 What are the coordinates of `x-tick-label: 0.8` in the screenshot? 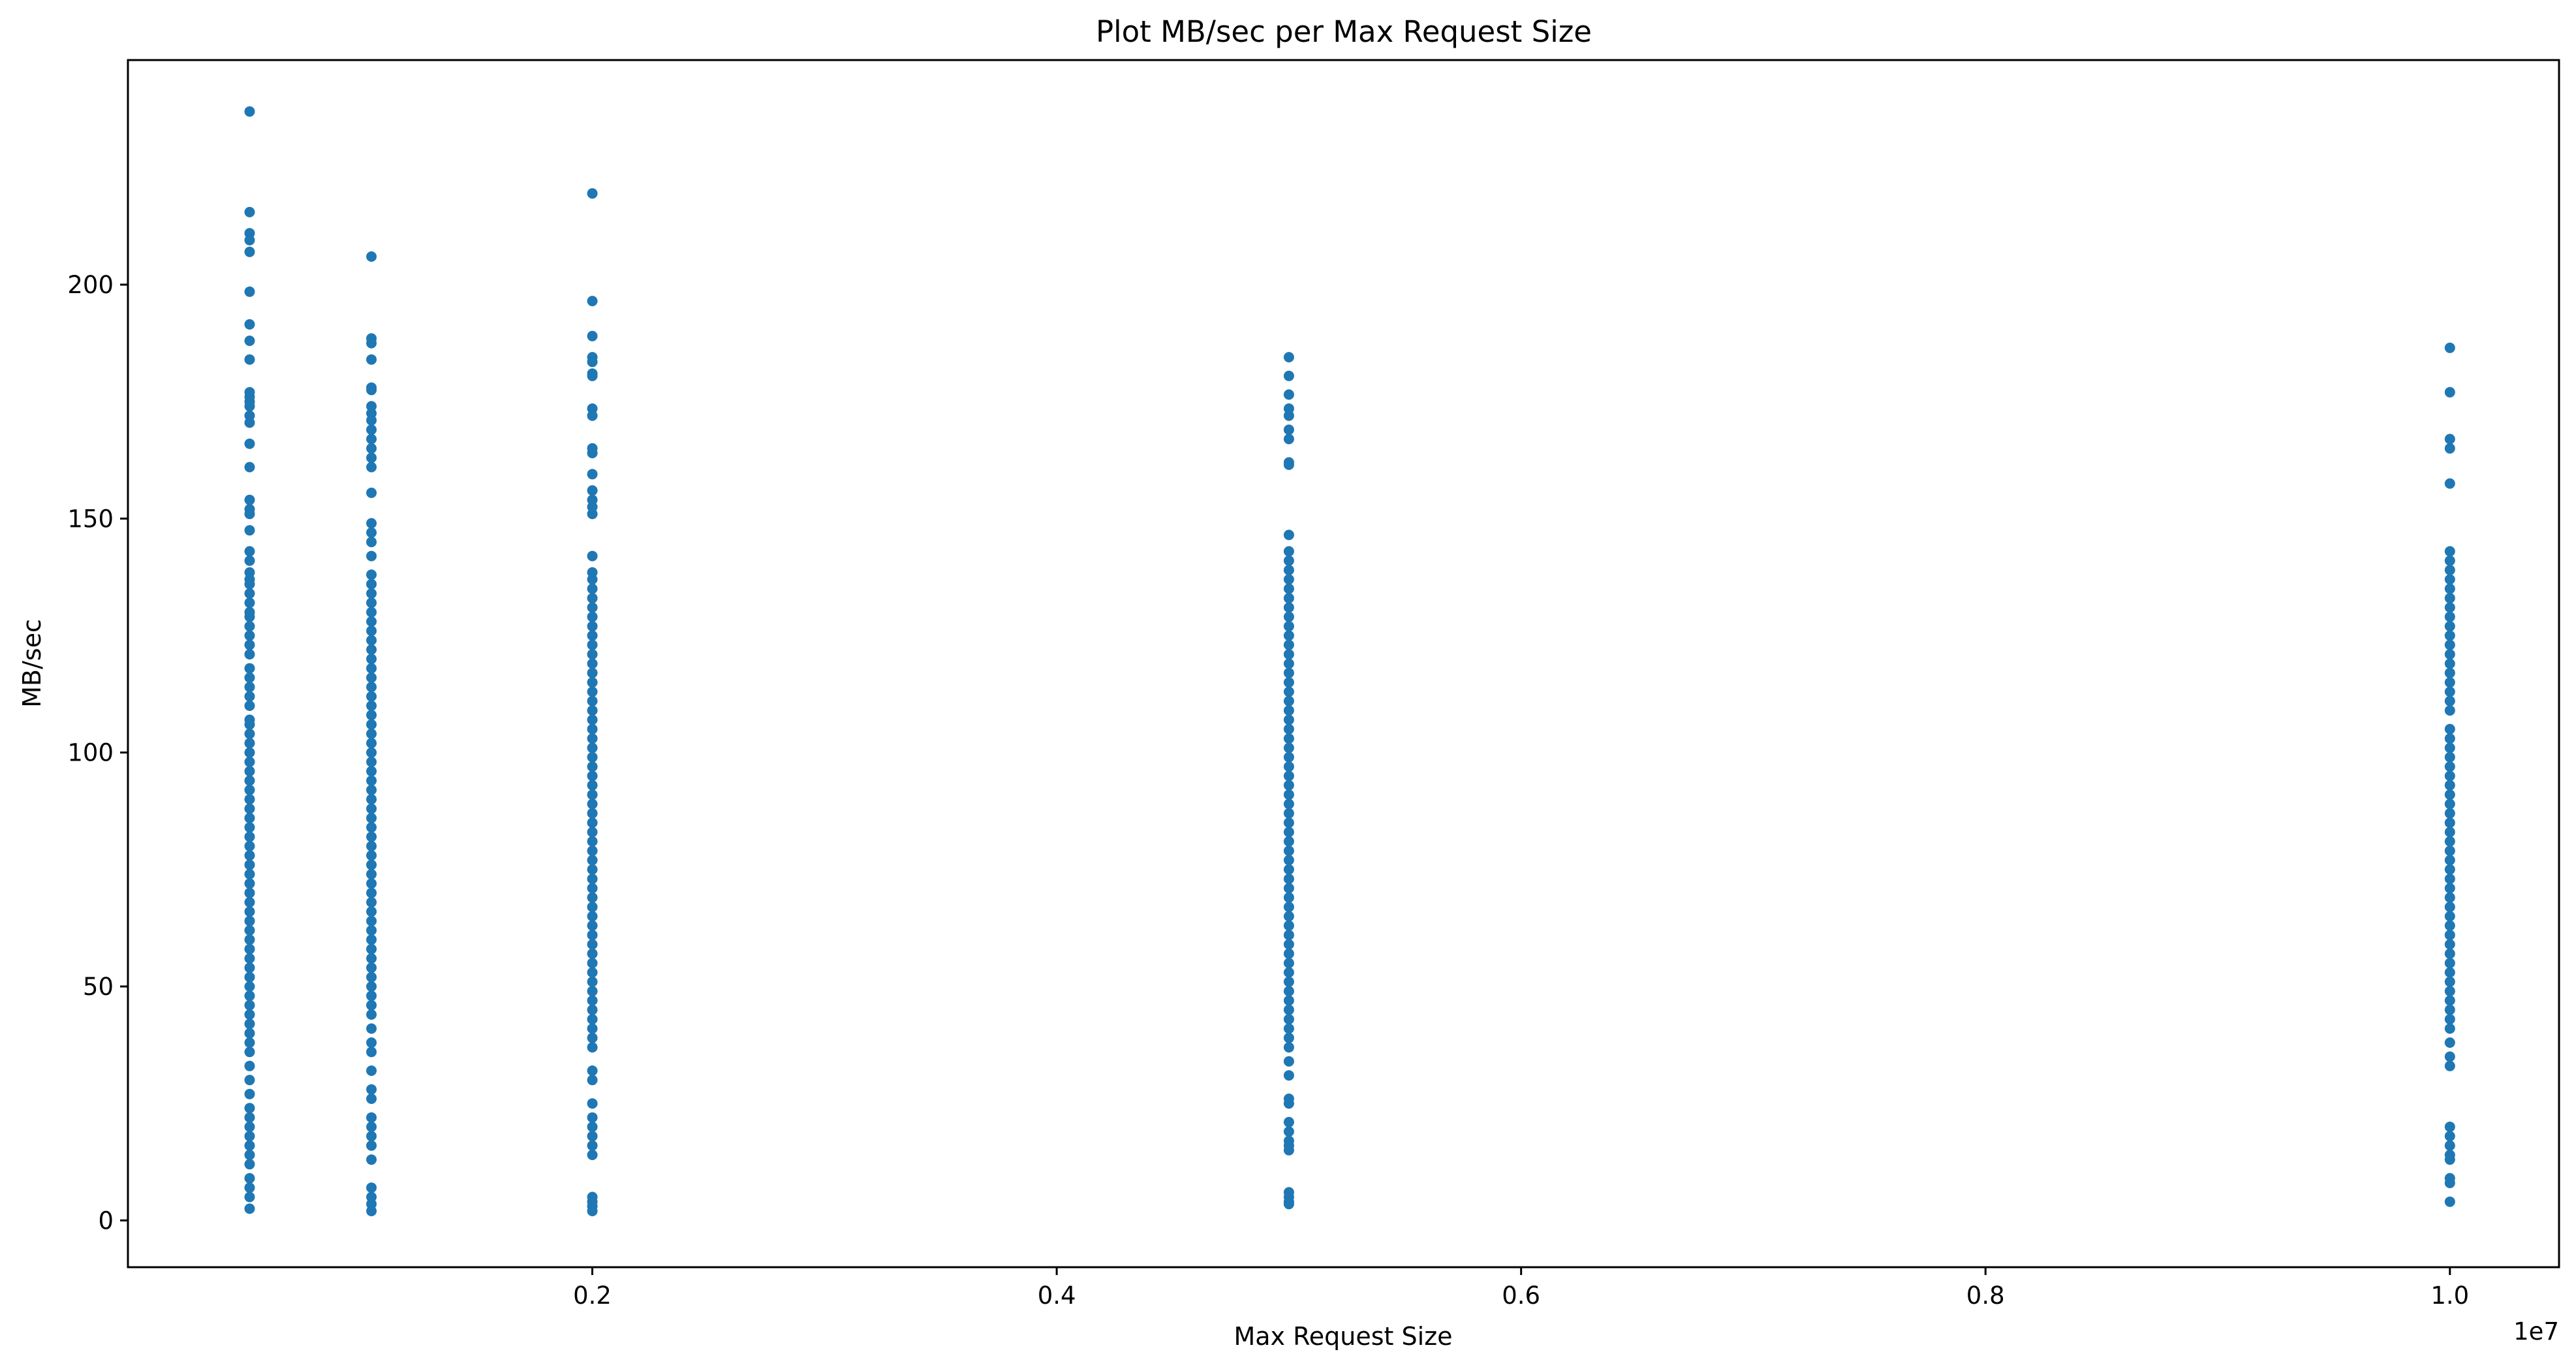 It's located at (1985, 1296).